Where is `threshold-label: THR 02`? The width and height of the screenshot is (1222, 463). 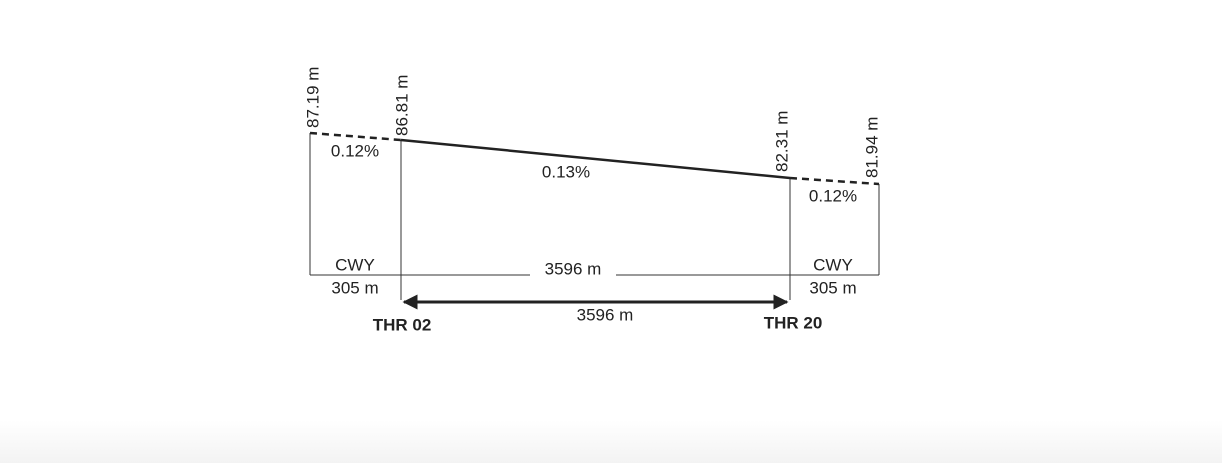
threshold-label: THR 02 is located at coordinates (402, 324).